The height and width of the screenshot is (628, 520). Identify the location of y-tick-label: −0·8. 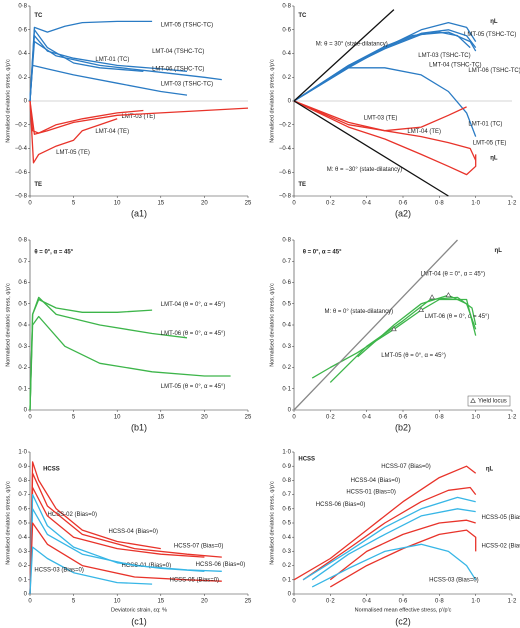
(285, 197).